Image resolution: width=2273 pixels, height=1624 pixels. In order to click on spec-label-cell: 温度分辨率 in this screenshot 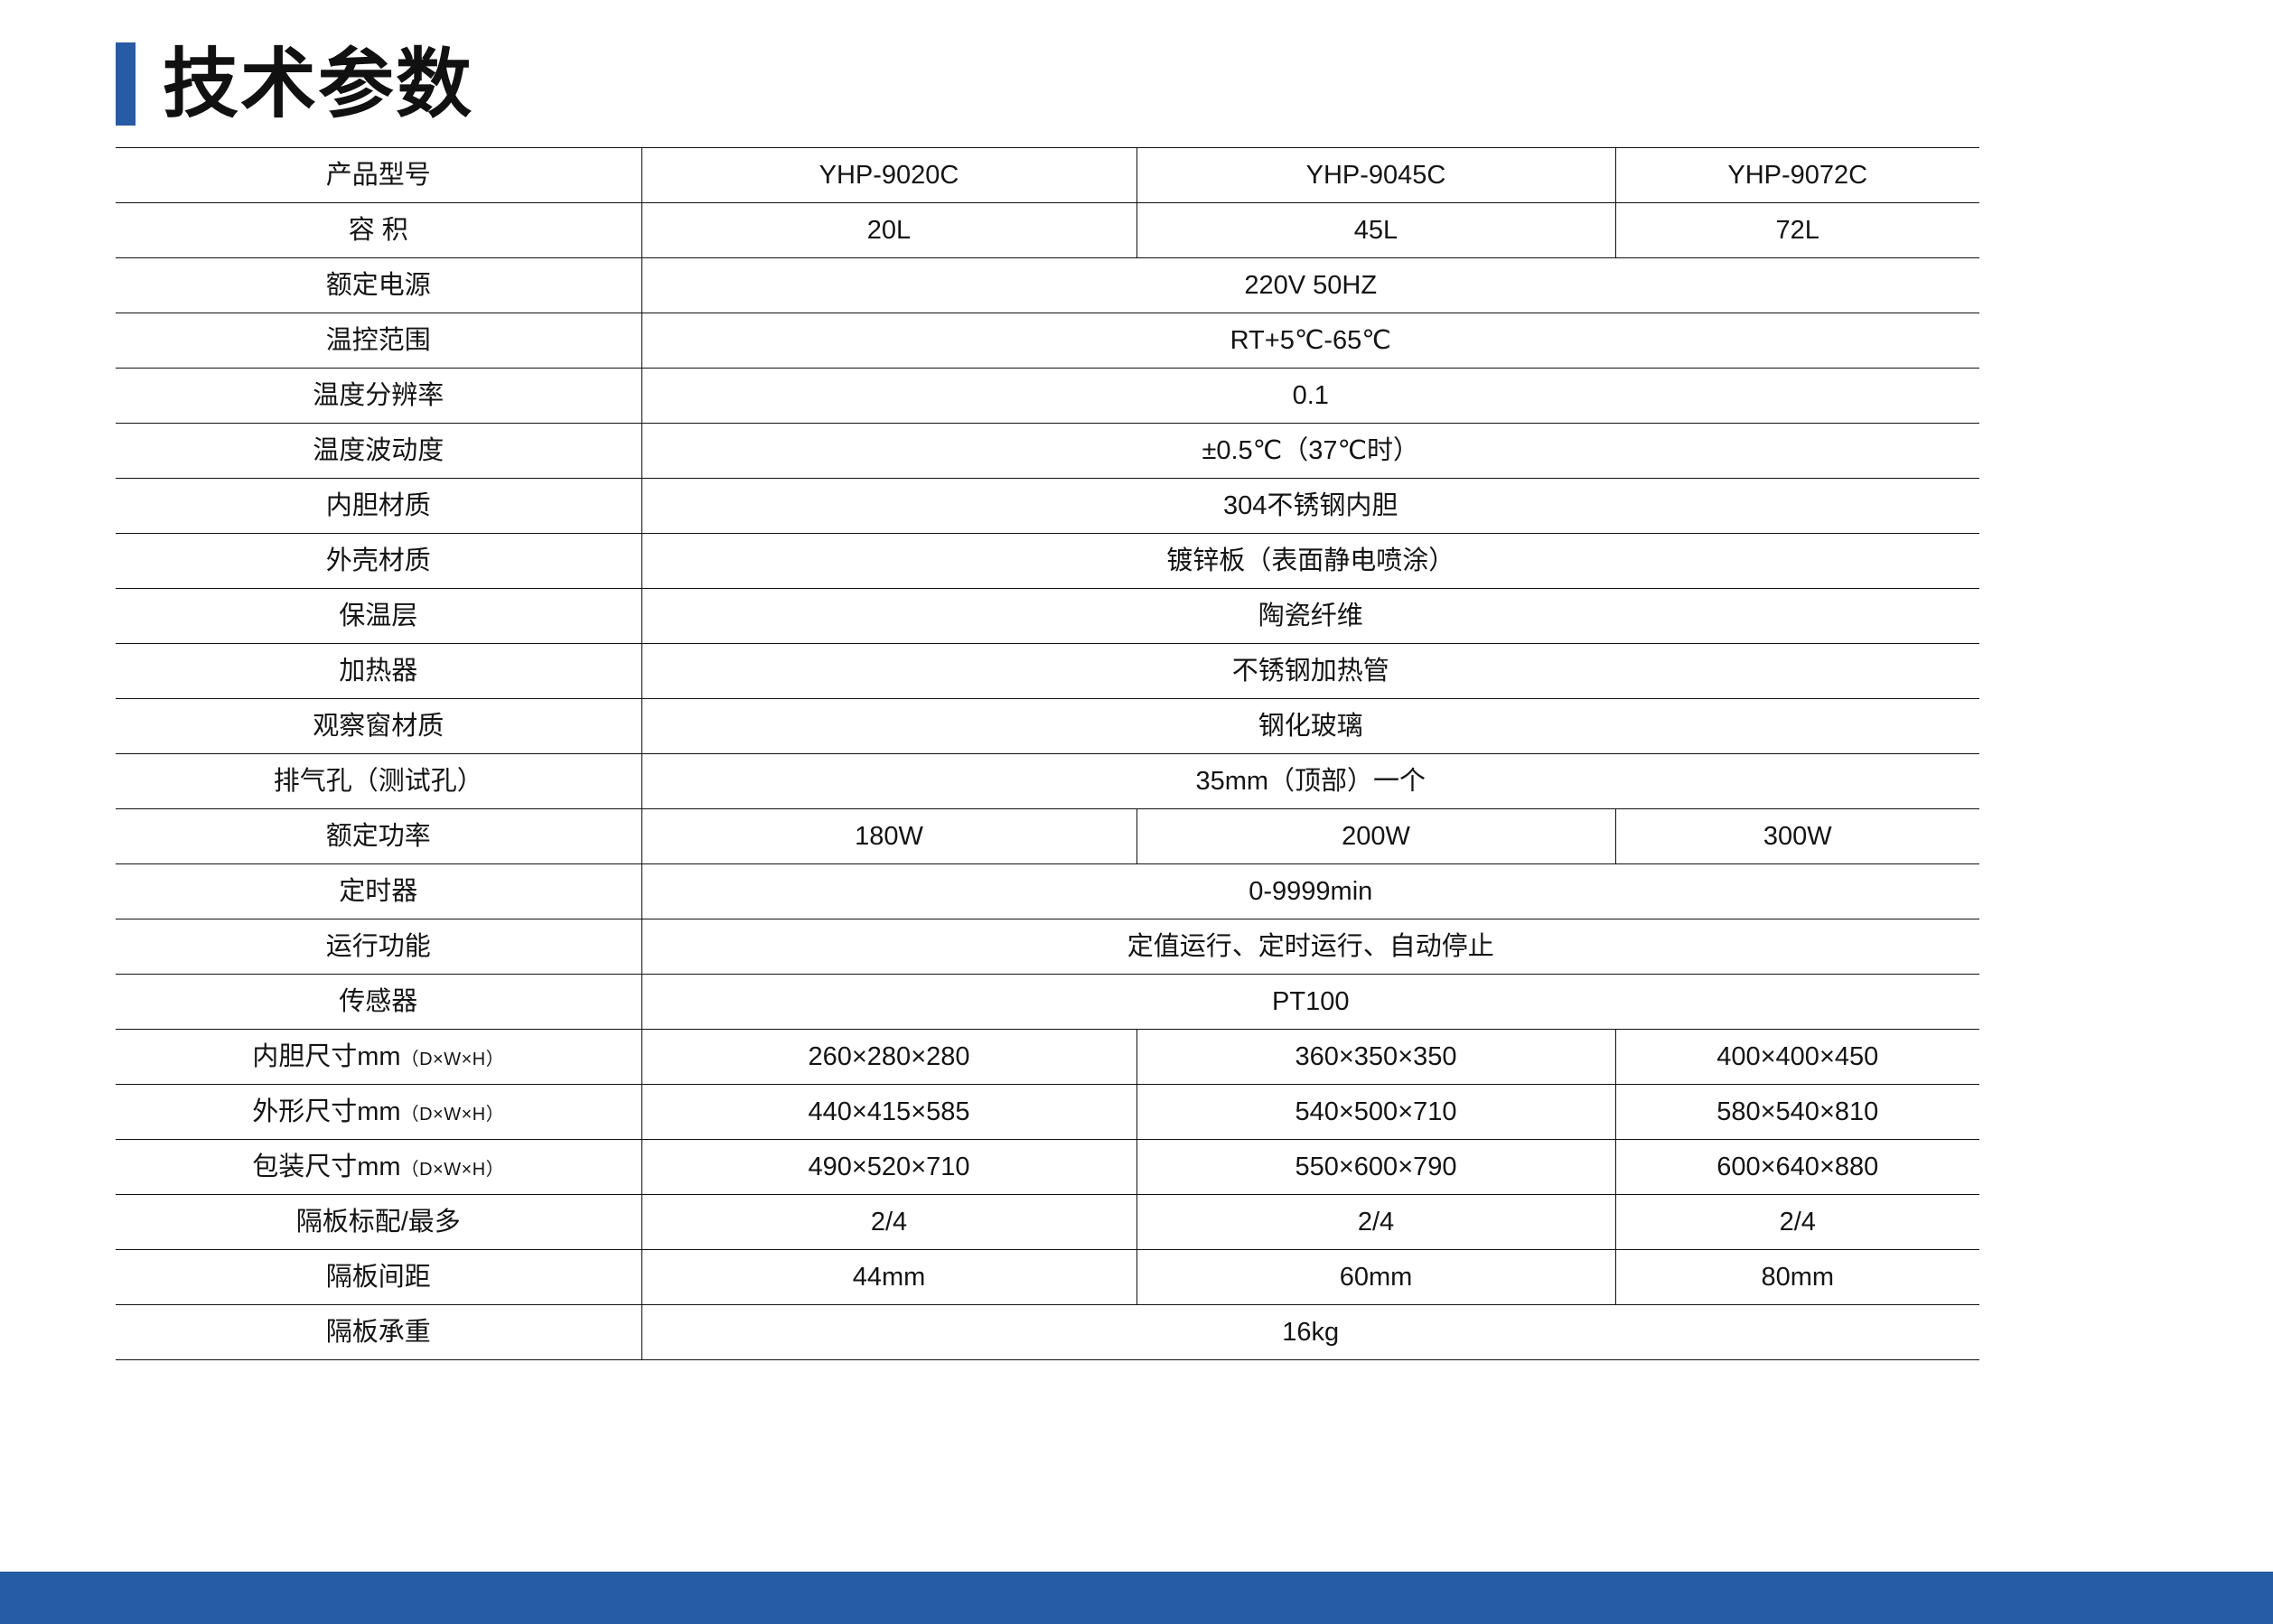, I will do `click(379, 396)`.